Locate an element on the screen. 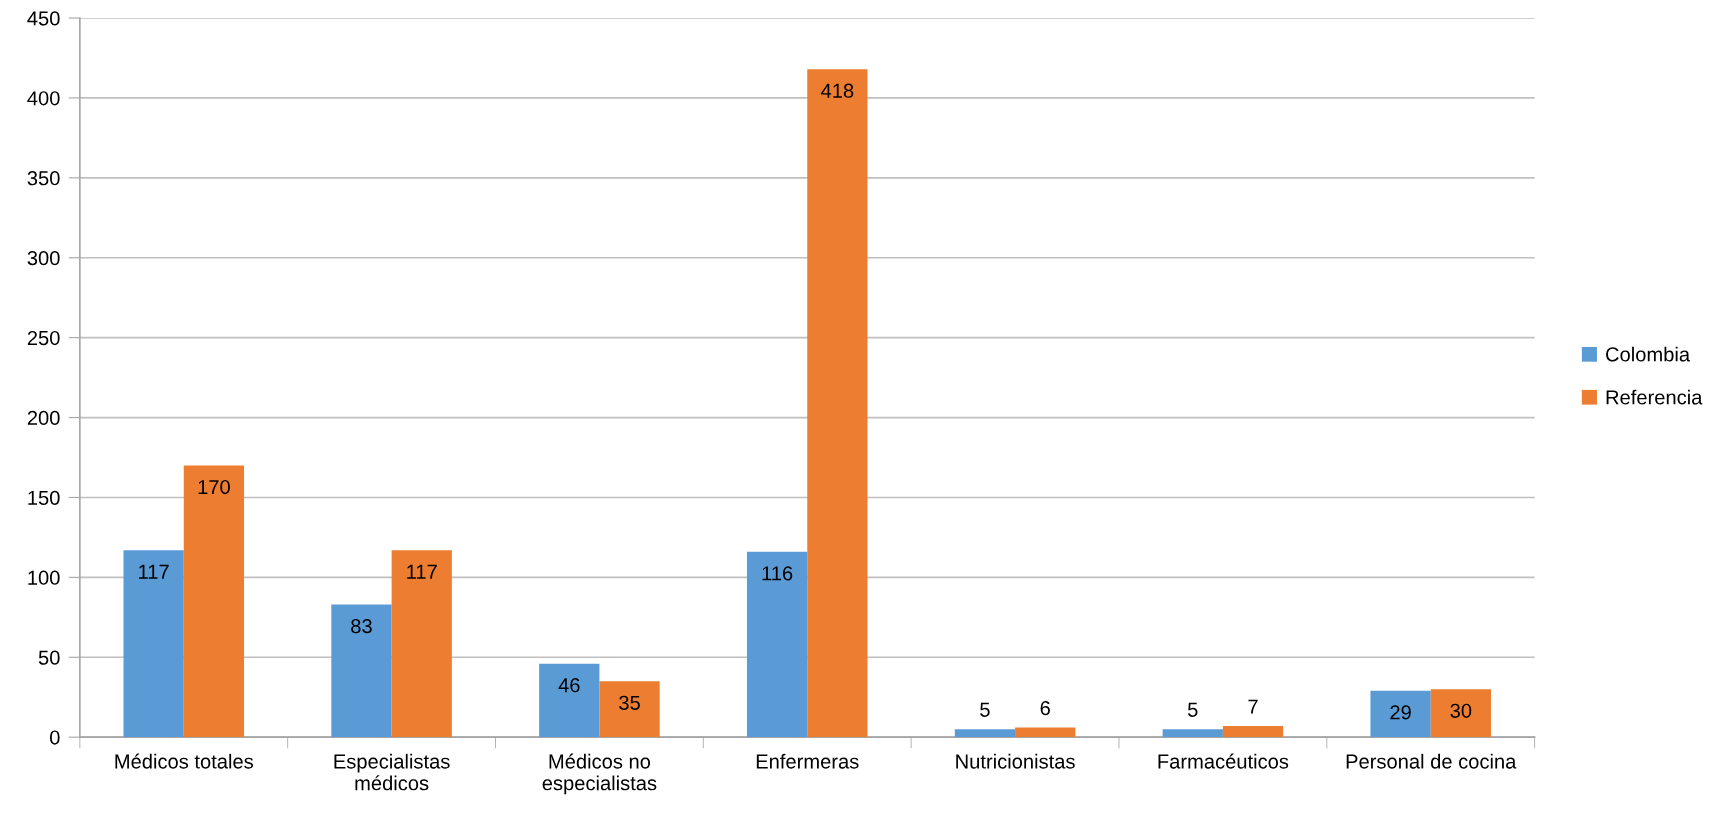 The image size is (1736, 820). x-tick-label: Especialistas médicos is located at coordinates (392, 772).